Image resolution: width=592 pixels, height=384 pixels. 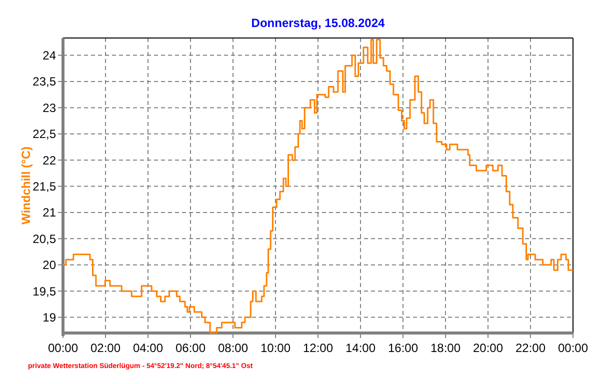 I want to click on x-tick-label: 18:00, so click(x=445, y=348).